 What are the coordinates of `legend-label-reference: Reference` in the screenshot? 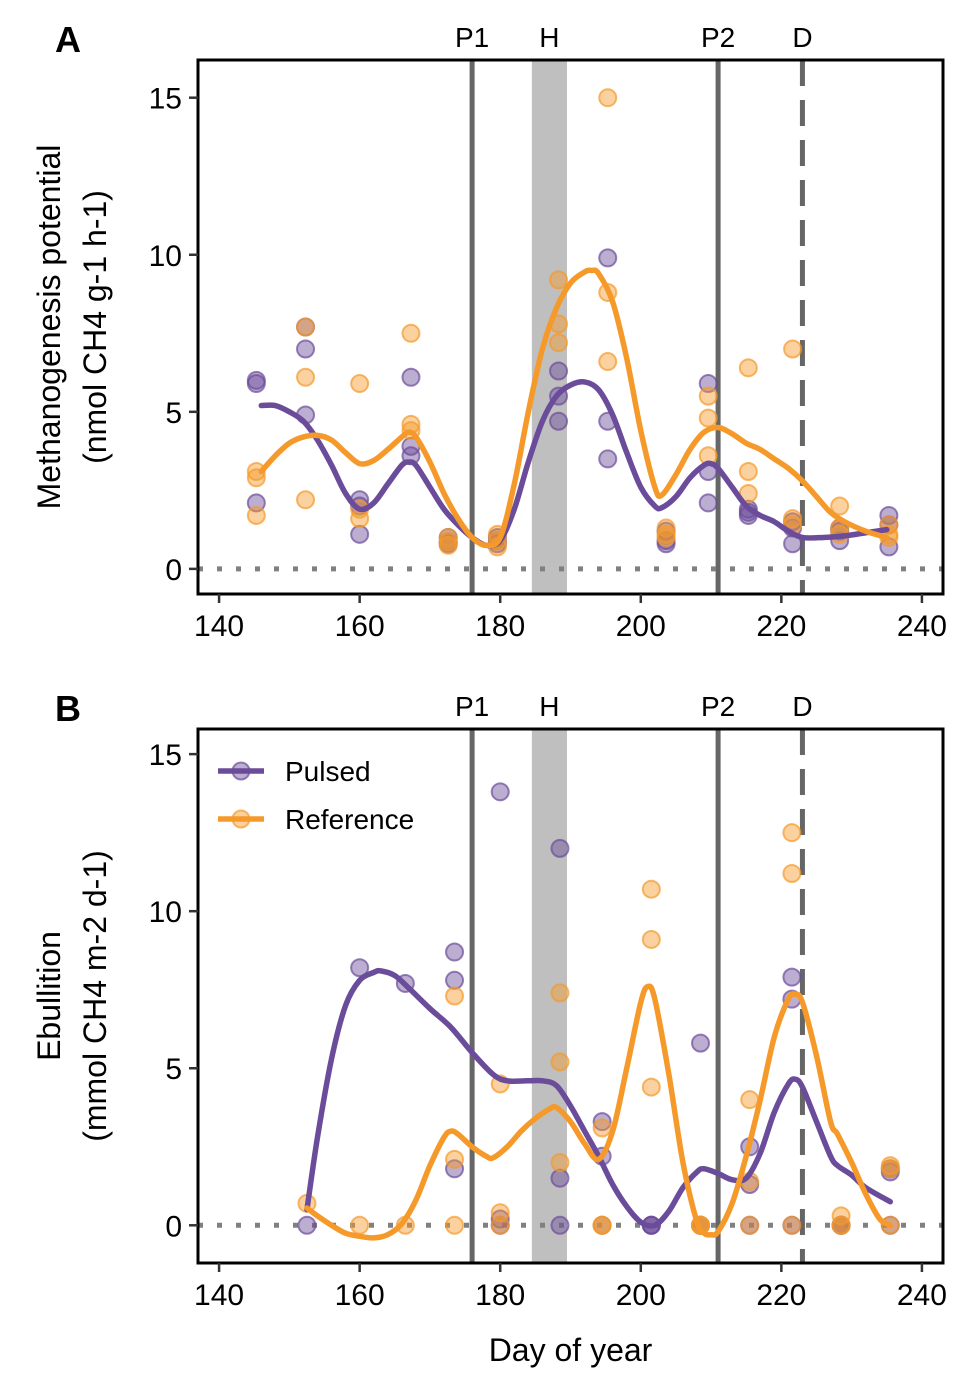 It's located at (349, 819).